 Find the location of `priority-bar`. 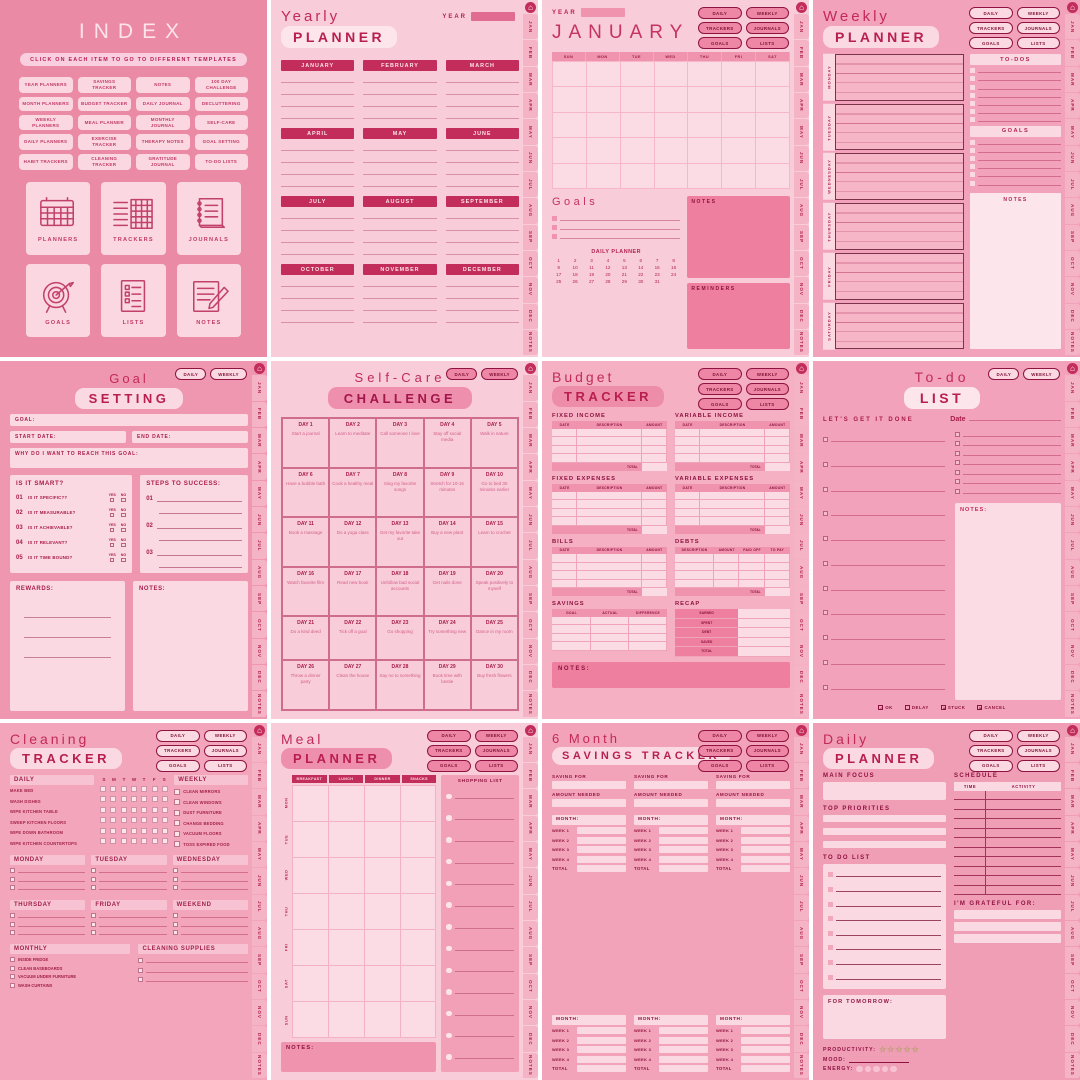

priority-bar is located at coordinates (885, 818).